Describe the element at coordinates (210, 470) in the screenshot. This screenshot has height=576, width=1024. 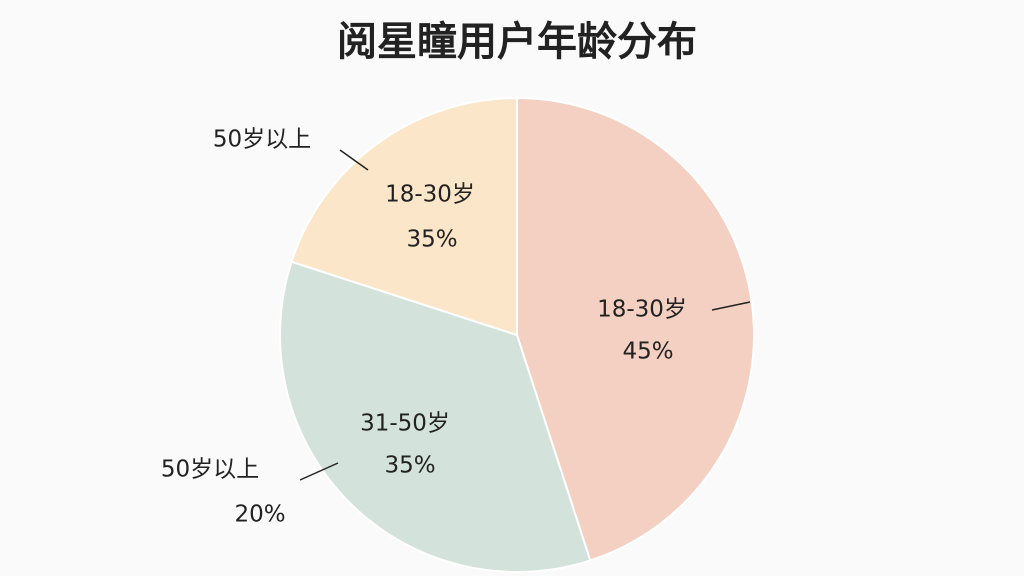
I see `slice-label: 50岁以上` at that location.